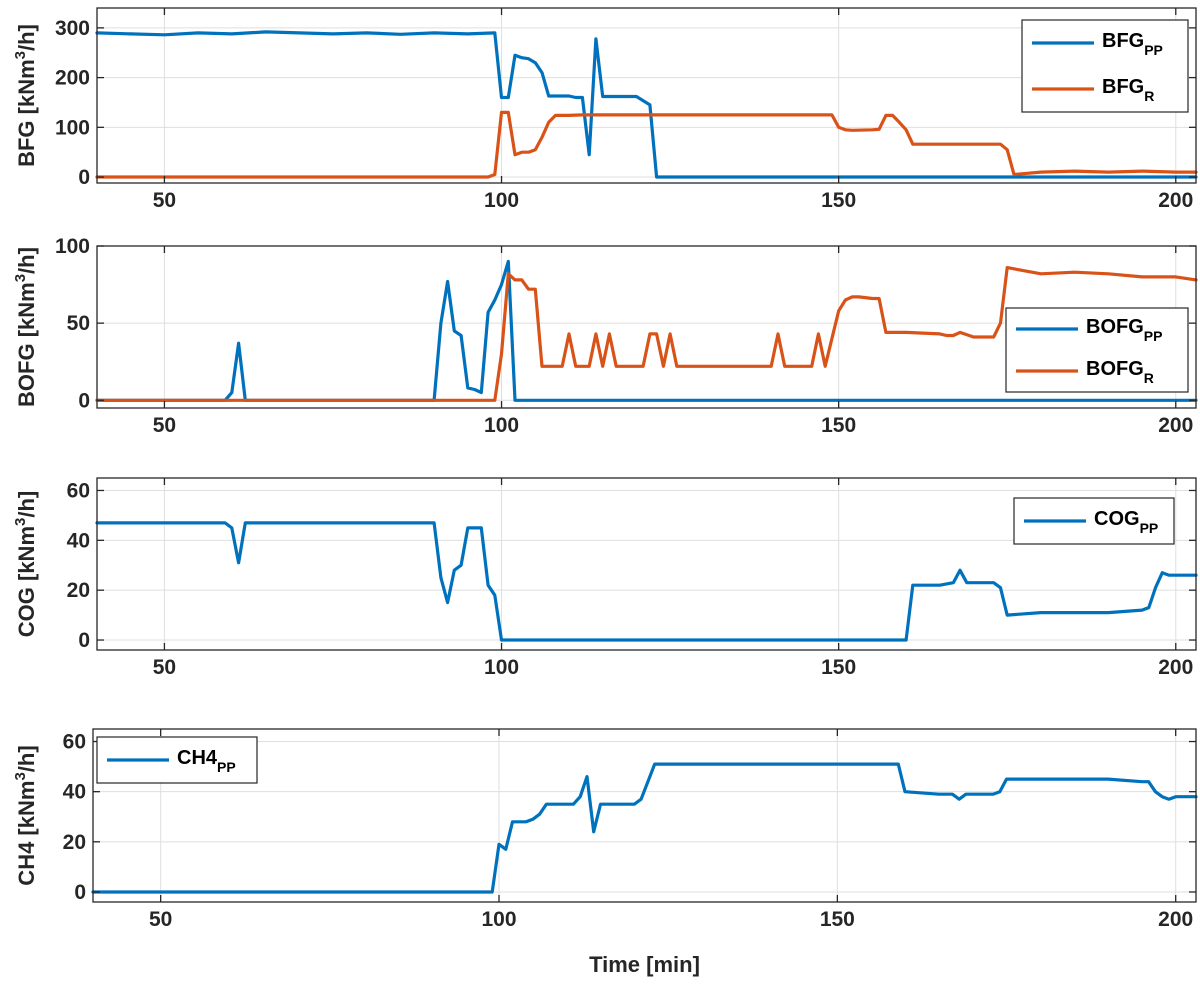  I want to click on cog-x-tick-label: 50, so click(164, 667).